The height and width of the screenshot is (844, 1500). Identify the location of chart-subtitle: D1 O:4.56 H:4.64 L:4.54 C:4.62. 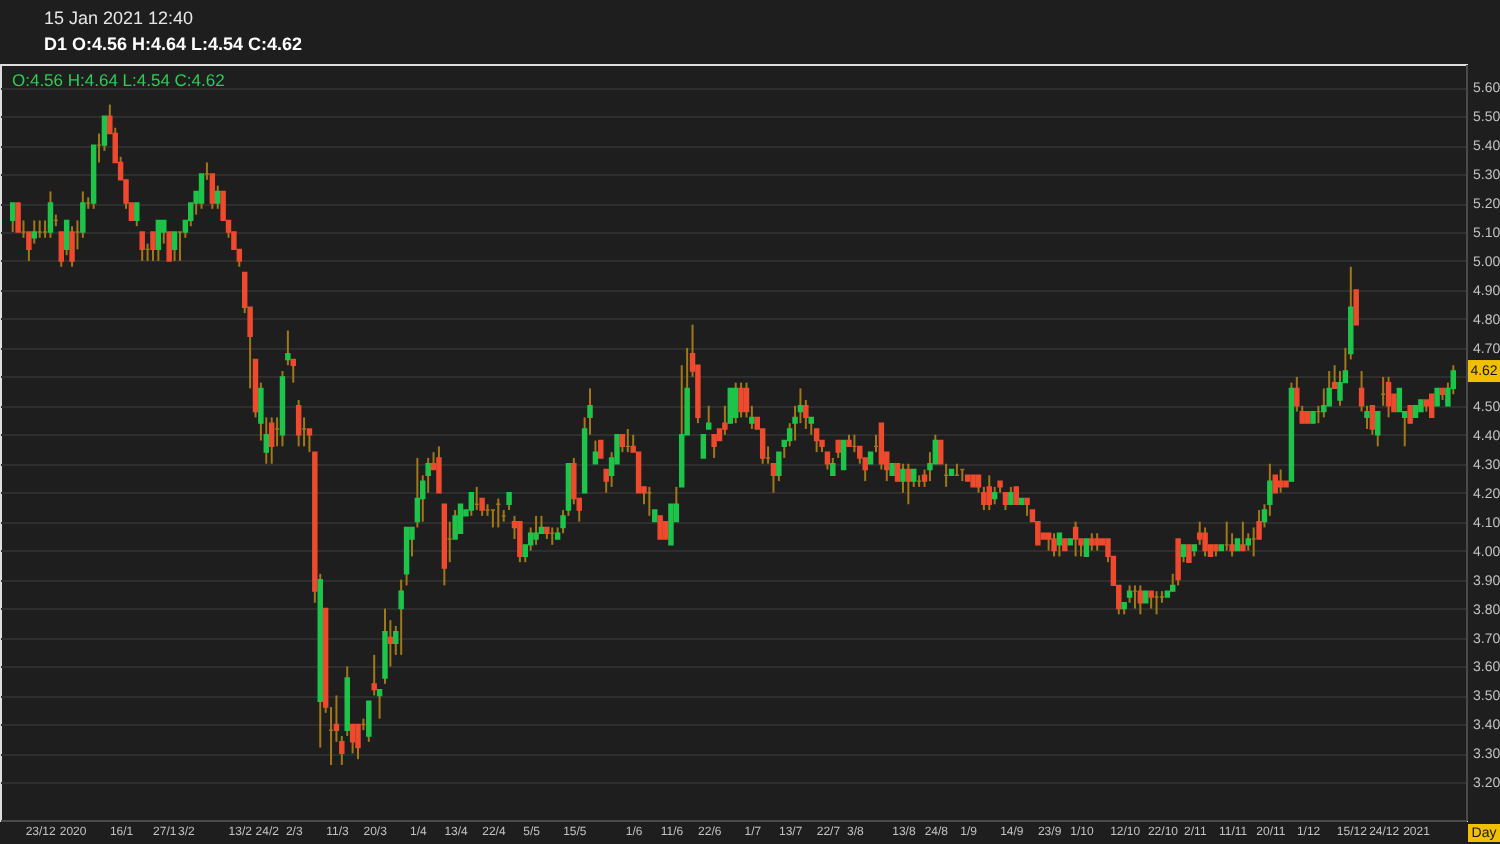
(173, 44).